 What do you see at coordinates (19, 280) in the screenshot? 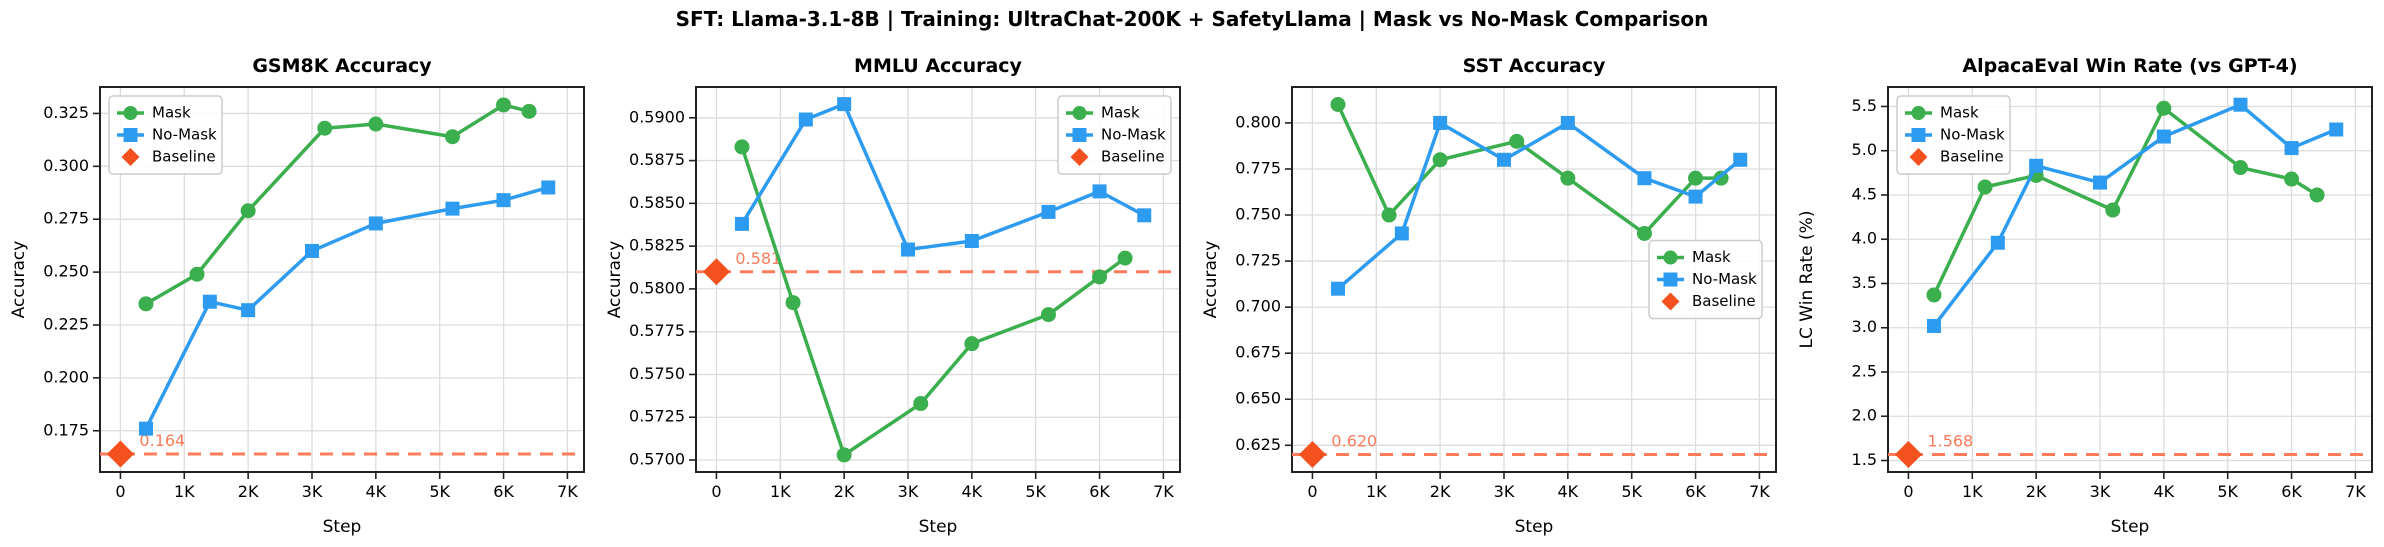
I see `y-axis-label: Accuracy` at bounding box center [19, 280].